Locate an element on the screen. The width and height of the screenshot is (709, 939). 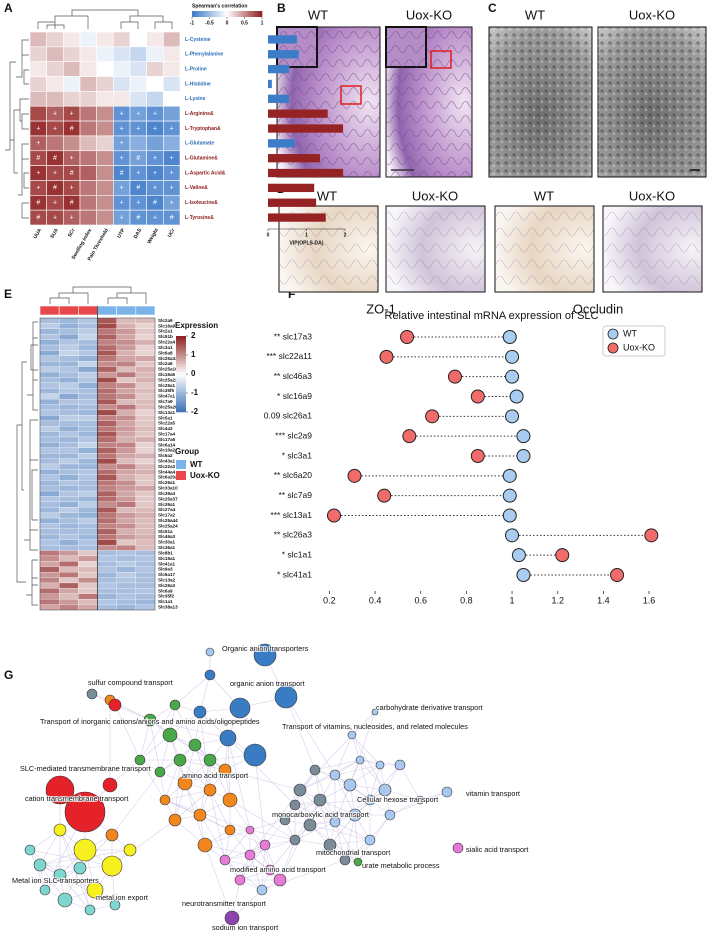
group-label: WT is located at coordinates (544, 195).